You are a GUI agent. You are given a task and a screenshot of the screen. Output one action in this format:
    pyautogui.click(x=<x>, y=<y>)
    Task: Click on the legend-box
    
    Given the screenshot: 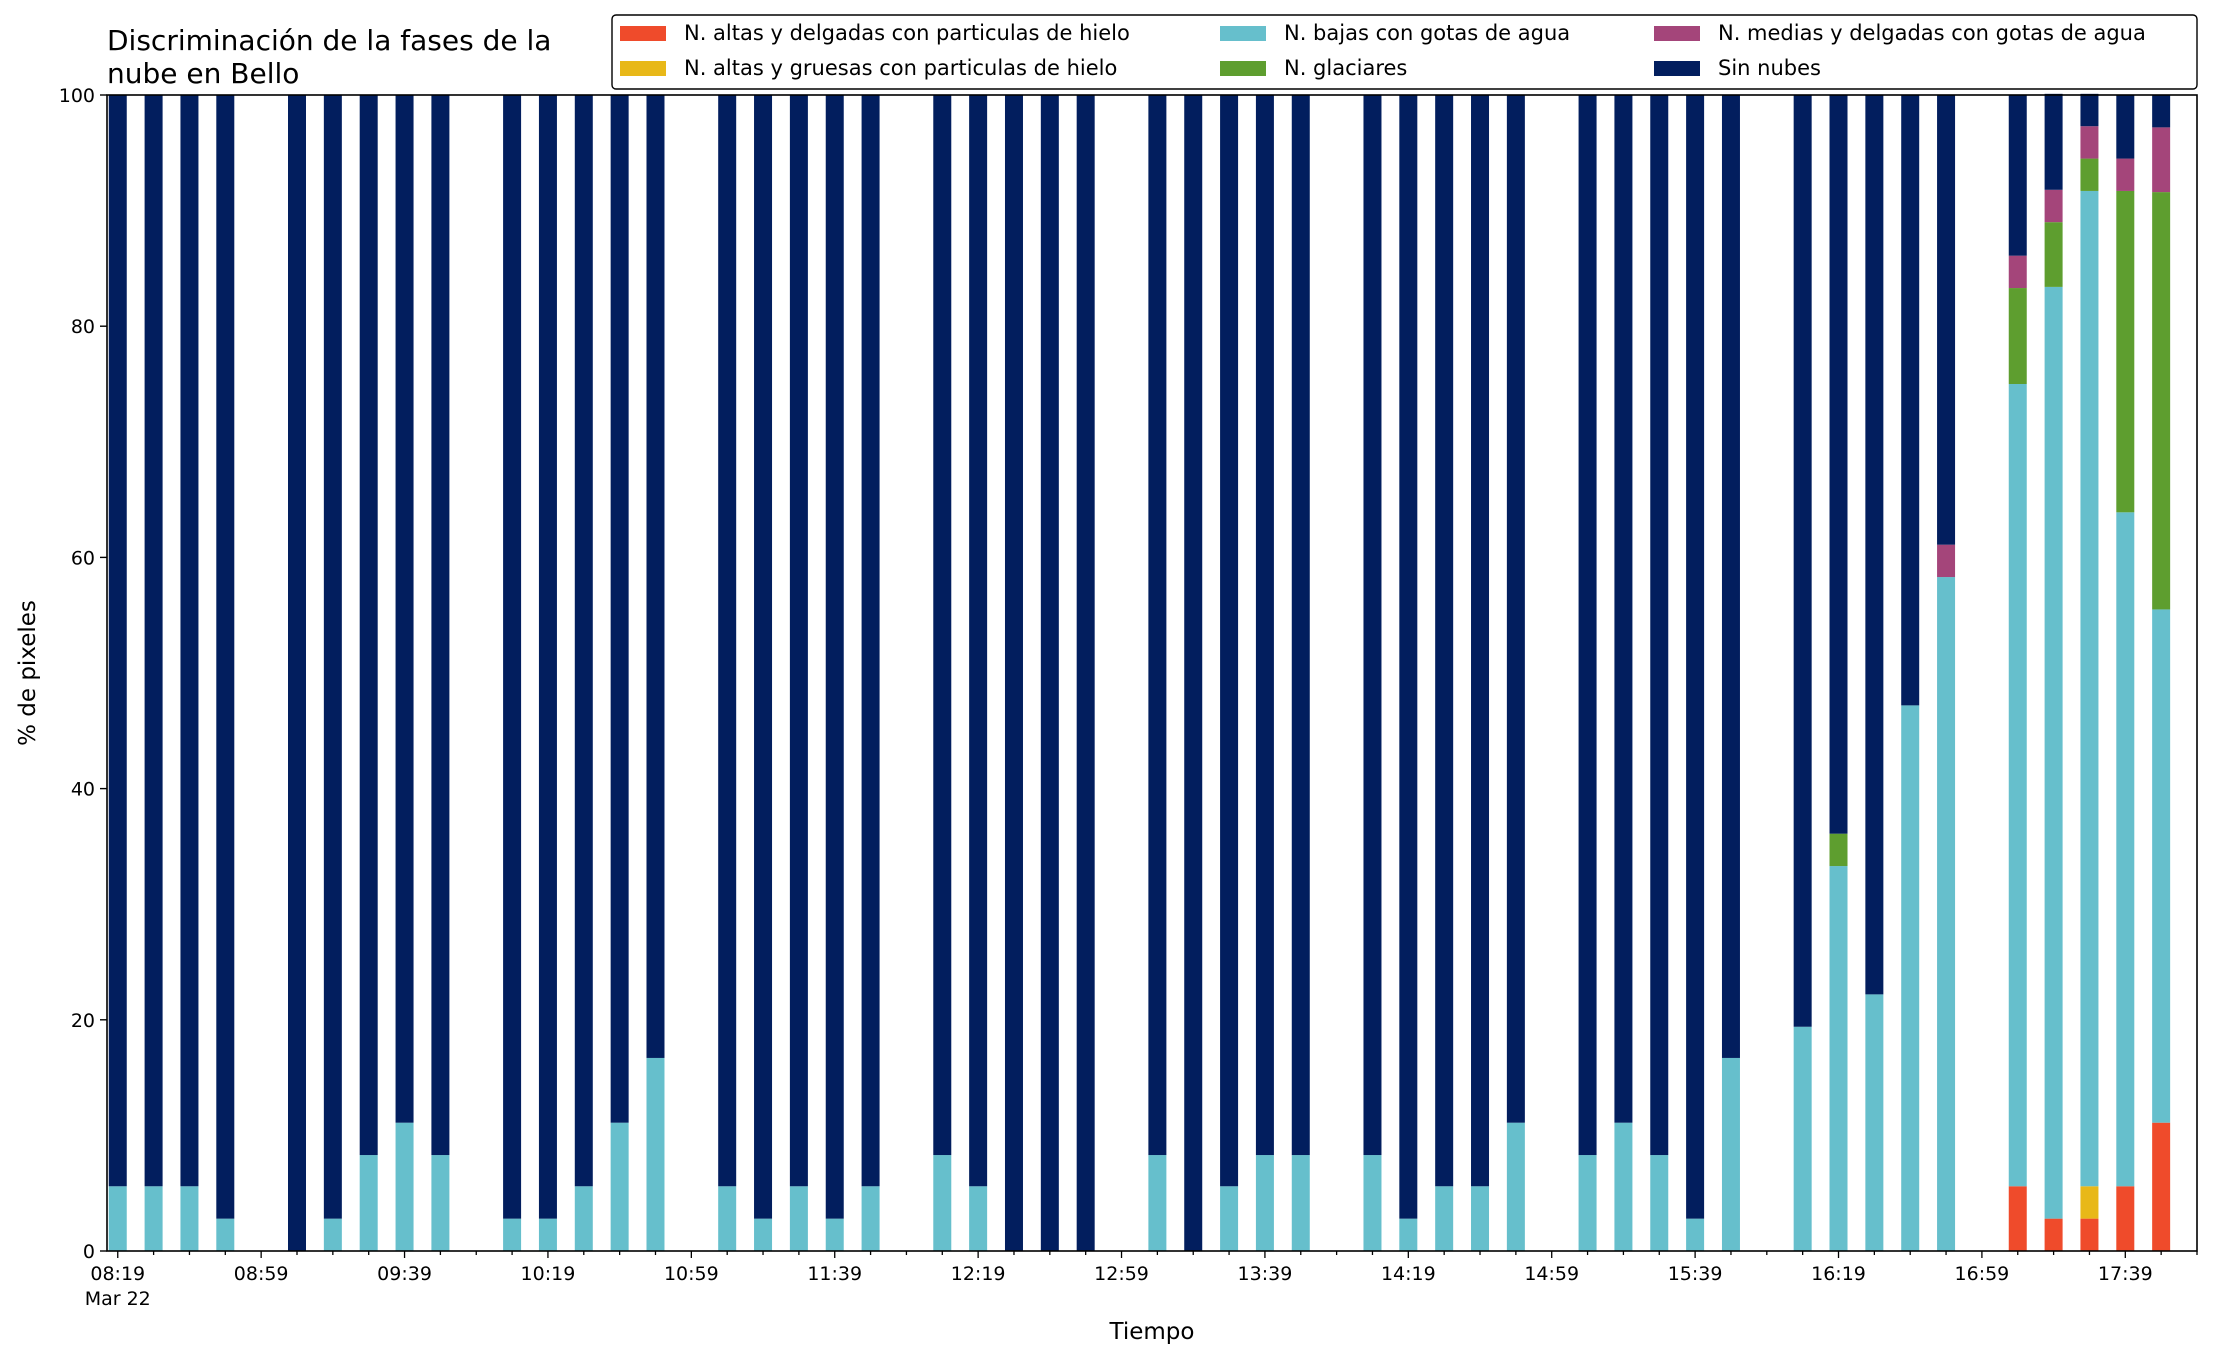 What is the action you would take?
    pyautogui.click(x=1404, y=52)
    